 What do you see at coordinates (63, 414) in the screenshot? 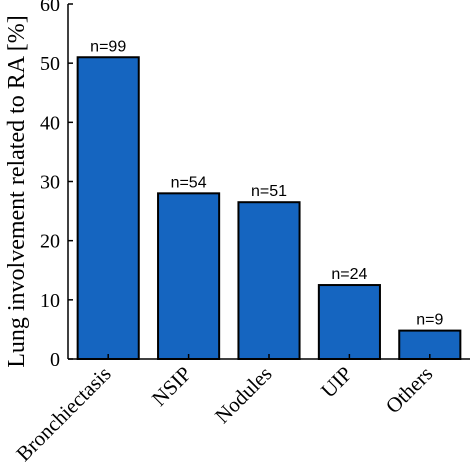
I see `x-tick-label: Bronchiectasis` at bounding box center [63, 414].